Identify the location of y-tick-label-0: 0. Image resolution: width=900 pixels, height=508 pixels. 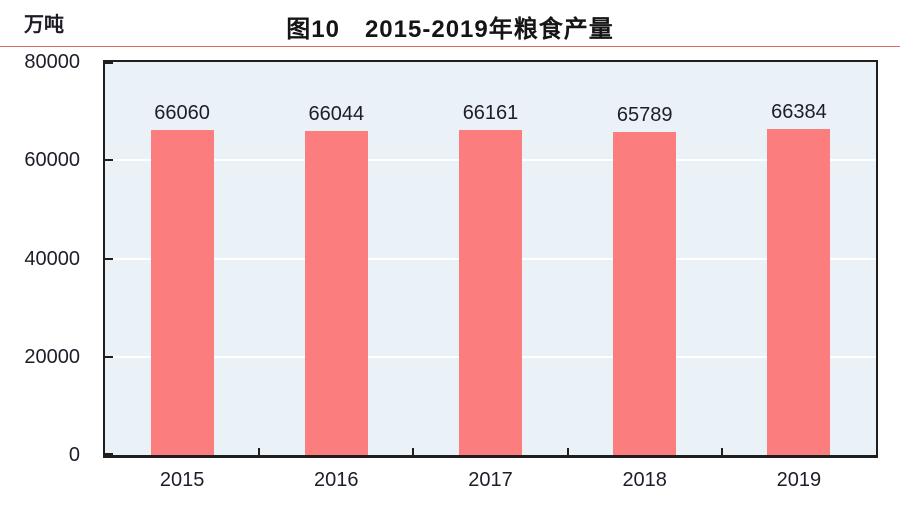
(74, 455).